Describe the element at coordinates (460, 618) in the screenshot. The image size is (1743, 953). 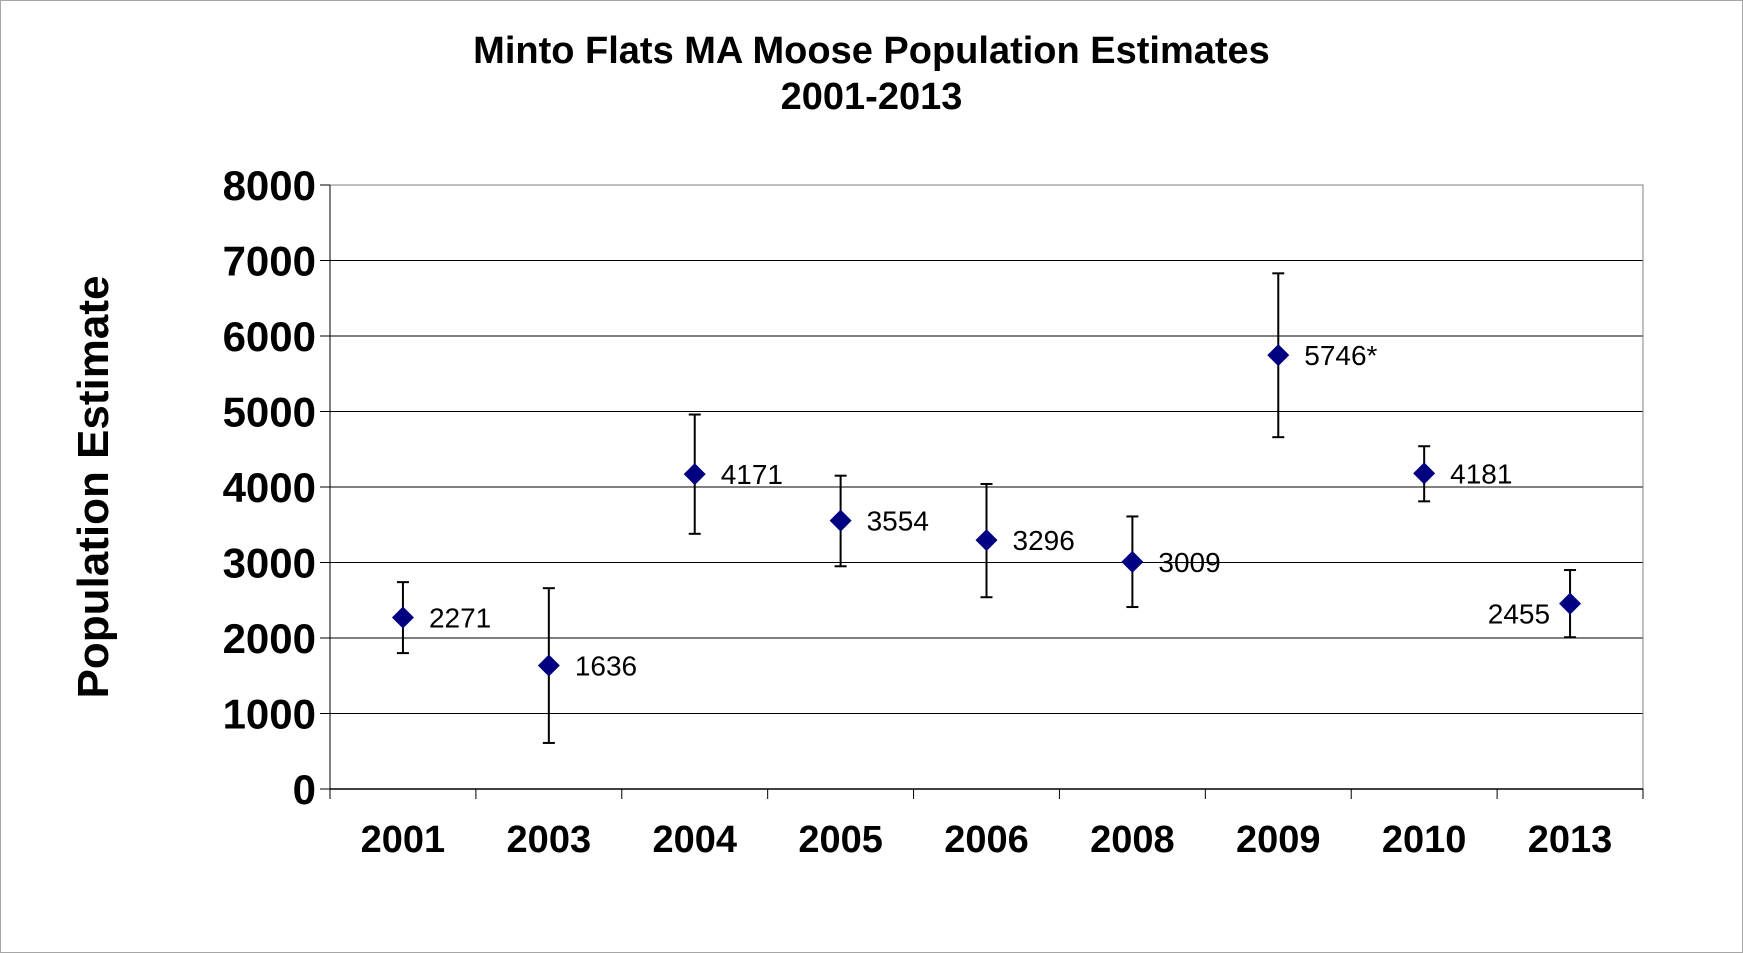
I see `data-label: 2271` at that location.